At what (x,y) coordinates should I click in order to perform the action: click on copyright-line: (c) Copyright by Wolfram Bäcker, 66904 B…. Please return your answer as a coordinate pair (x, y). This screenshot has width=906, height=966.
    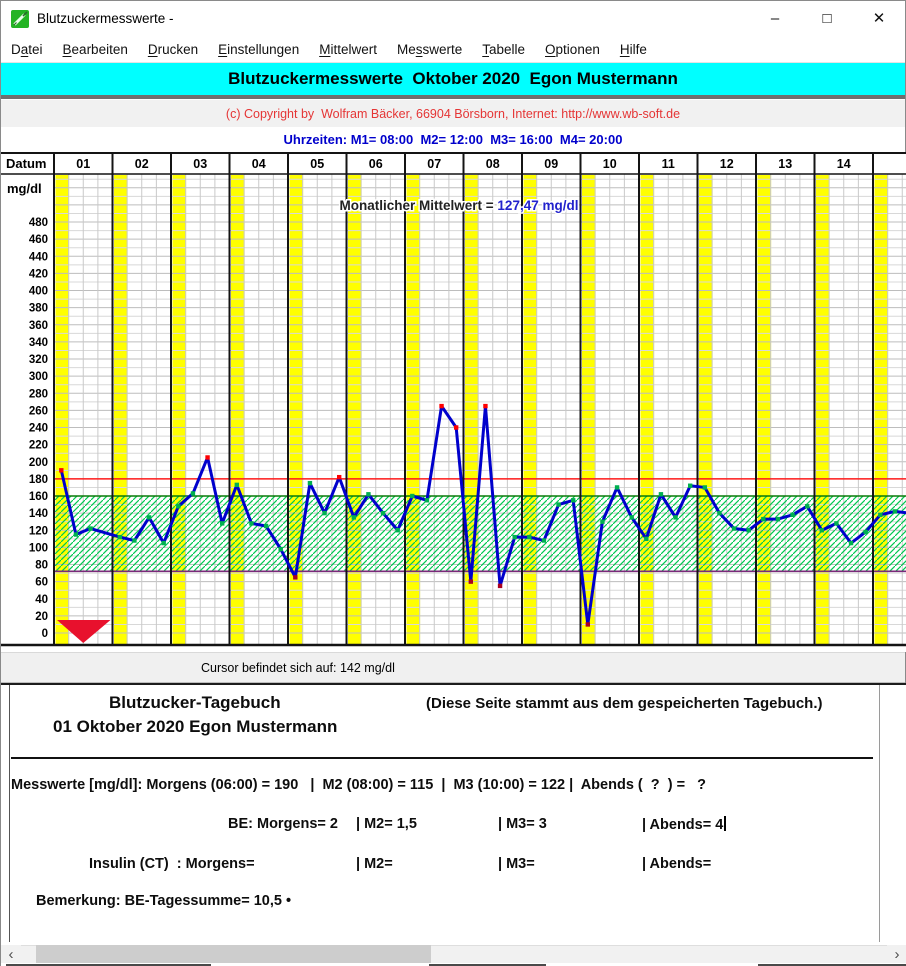
    Looking at the image, I should click on (453, 113).